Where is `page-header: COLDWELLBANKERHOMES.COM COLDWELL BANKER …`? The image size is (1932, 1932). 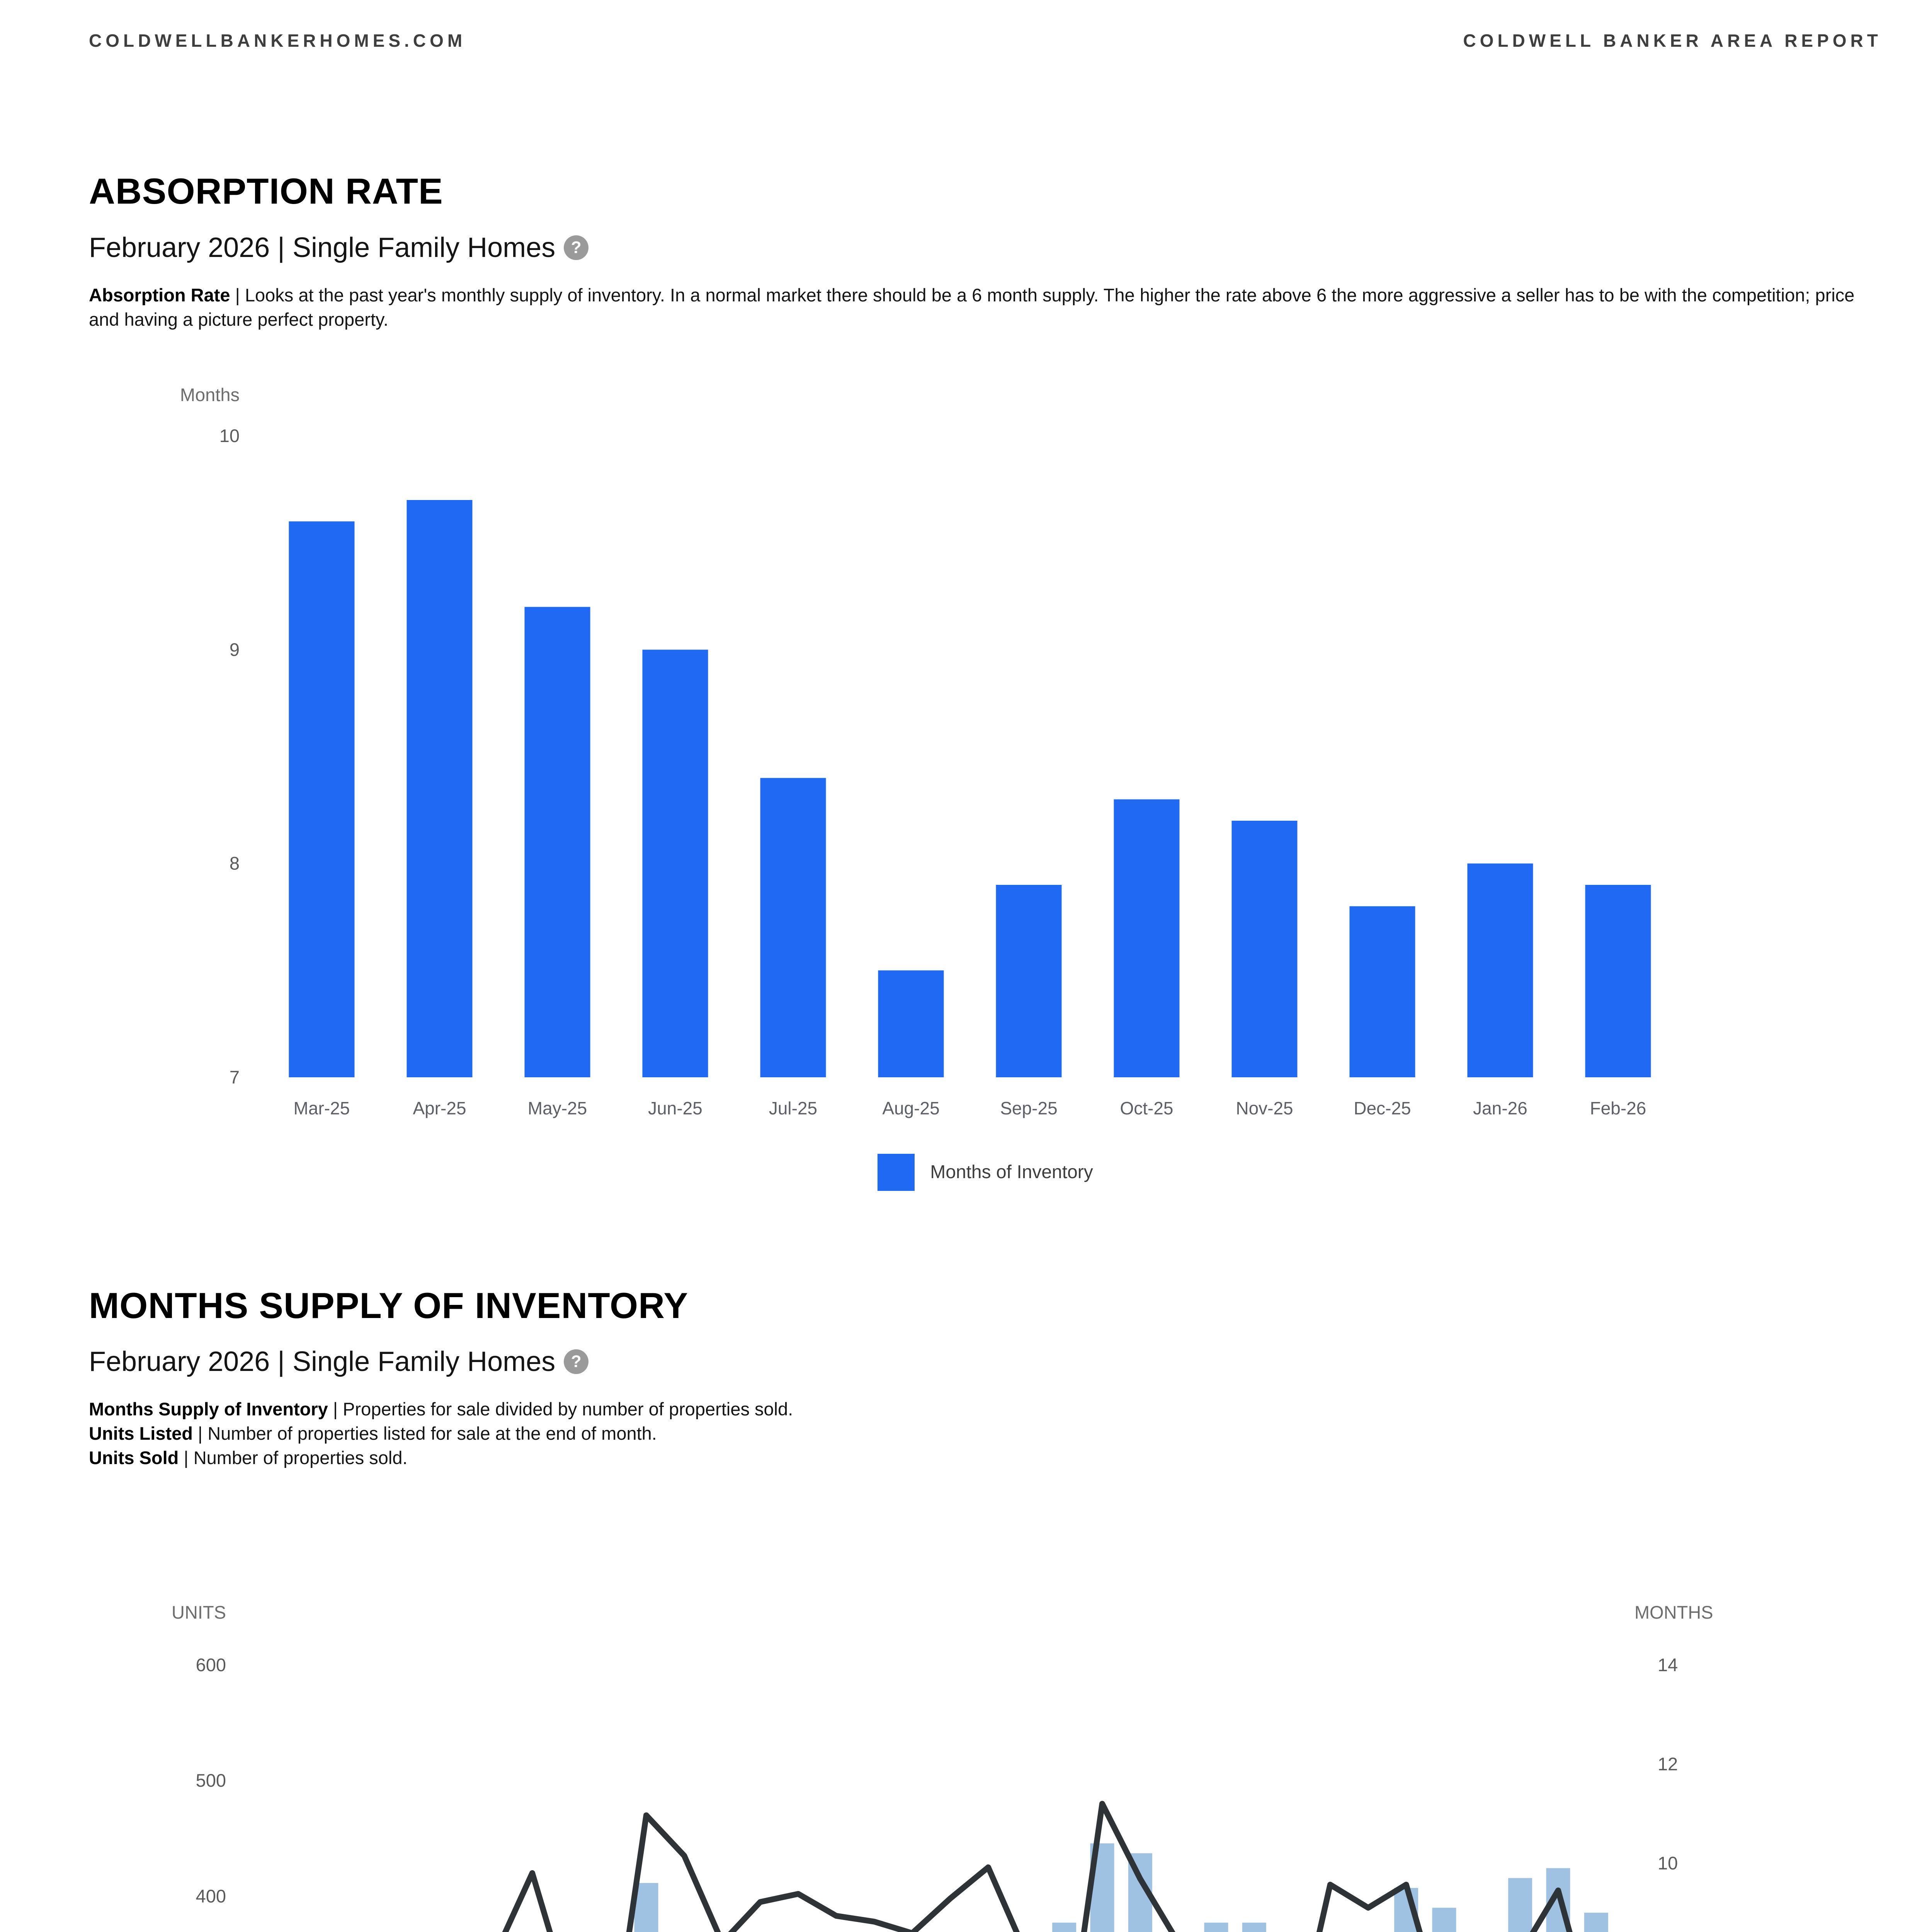 page-header: COLDWELLBANKERHOMES.COM COLDWELL BANKER … is located at coordinates (985, 25).